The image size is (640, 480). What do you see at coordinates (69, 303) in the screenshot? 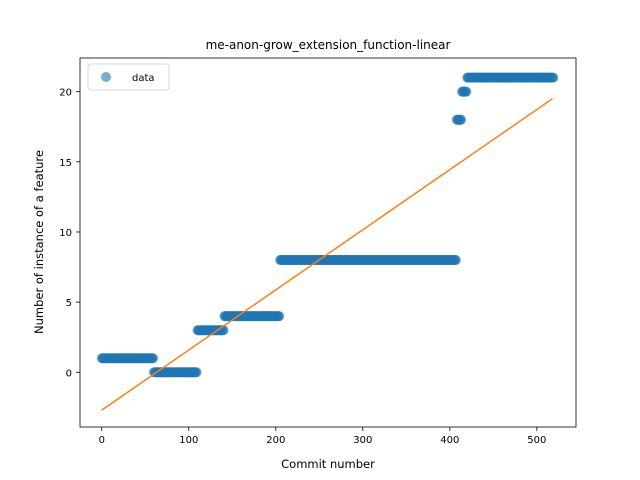
I see `y-tick-label: 5` at bounding box center [69, 303].